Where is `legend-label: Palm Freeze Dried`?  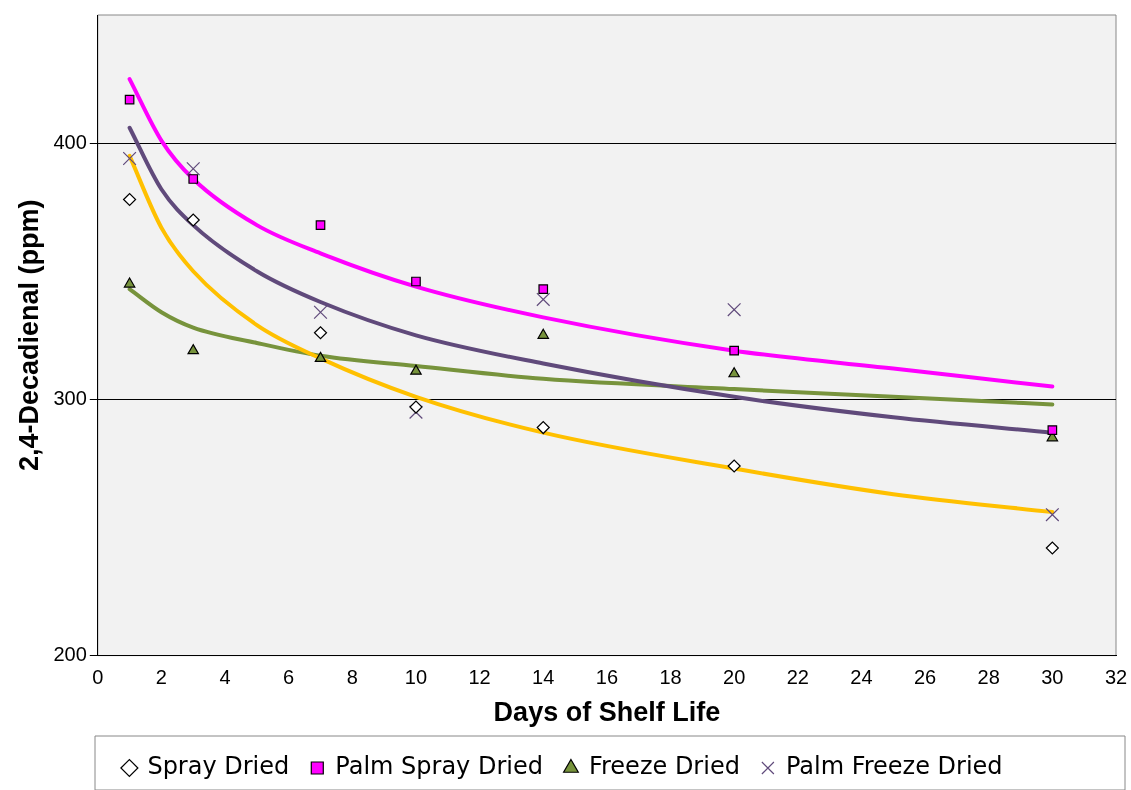 legend-label: Palm Freeze Dried is located at coordinates (894, 766).